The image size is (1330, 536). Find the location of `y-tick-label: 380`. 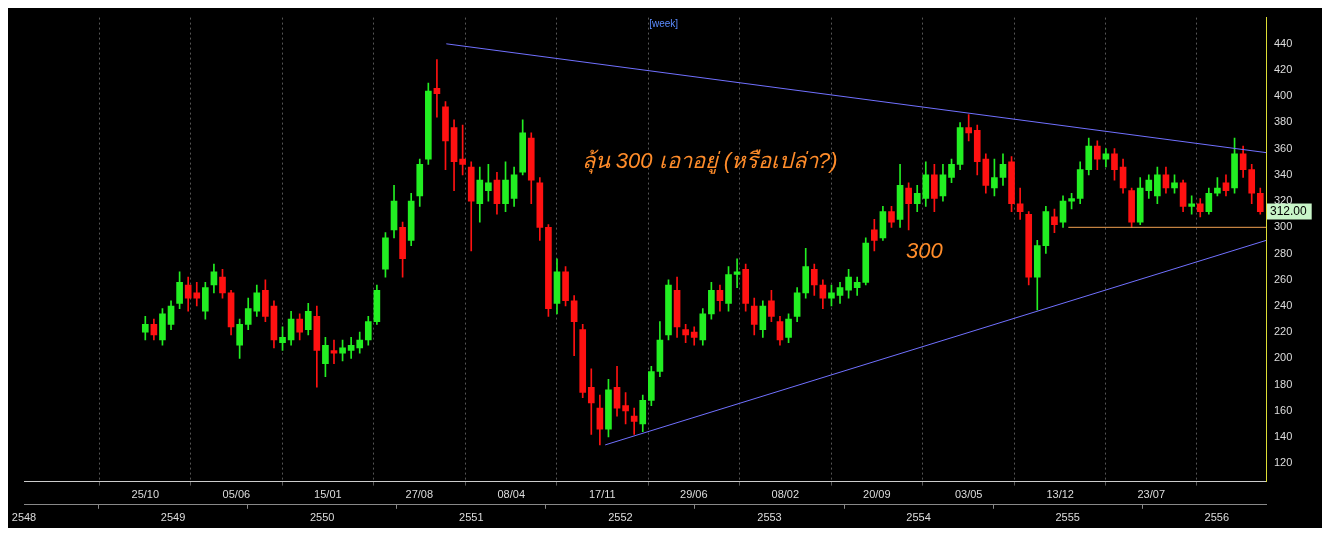

y-tick-label: 380 is located at coordinates (1283, 121).